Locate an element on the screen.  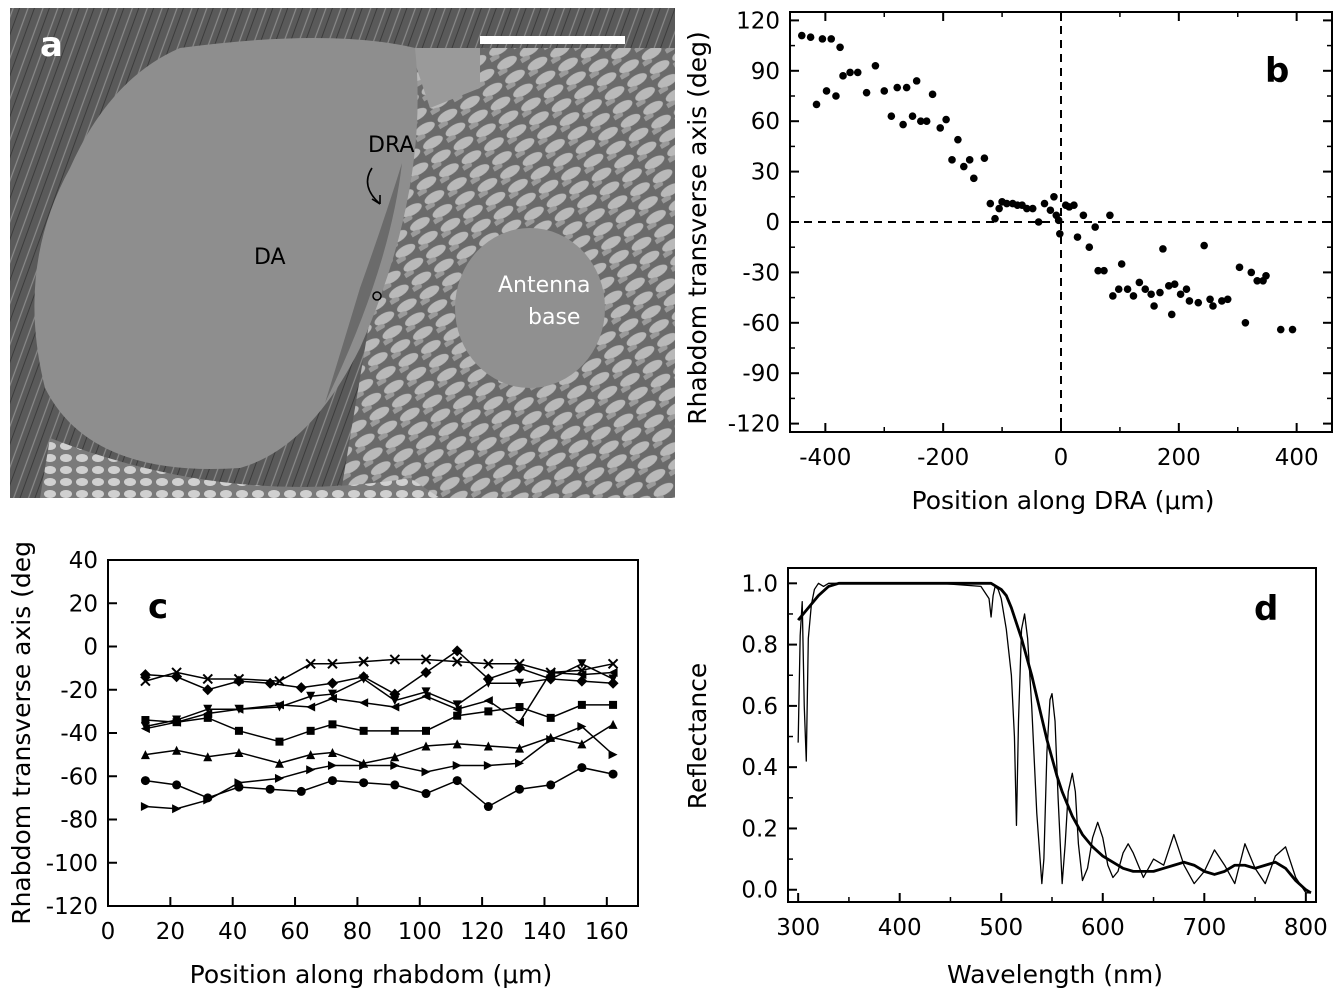
d-ytick-label: 1.0 is located at coordinates (759, 584).